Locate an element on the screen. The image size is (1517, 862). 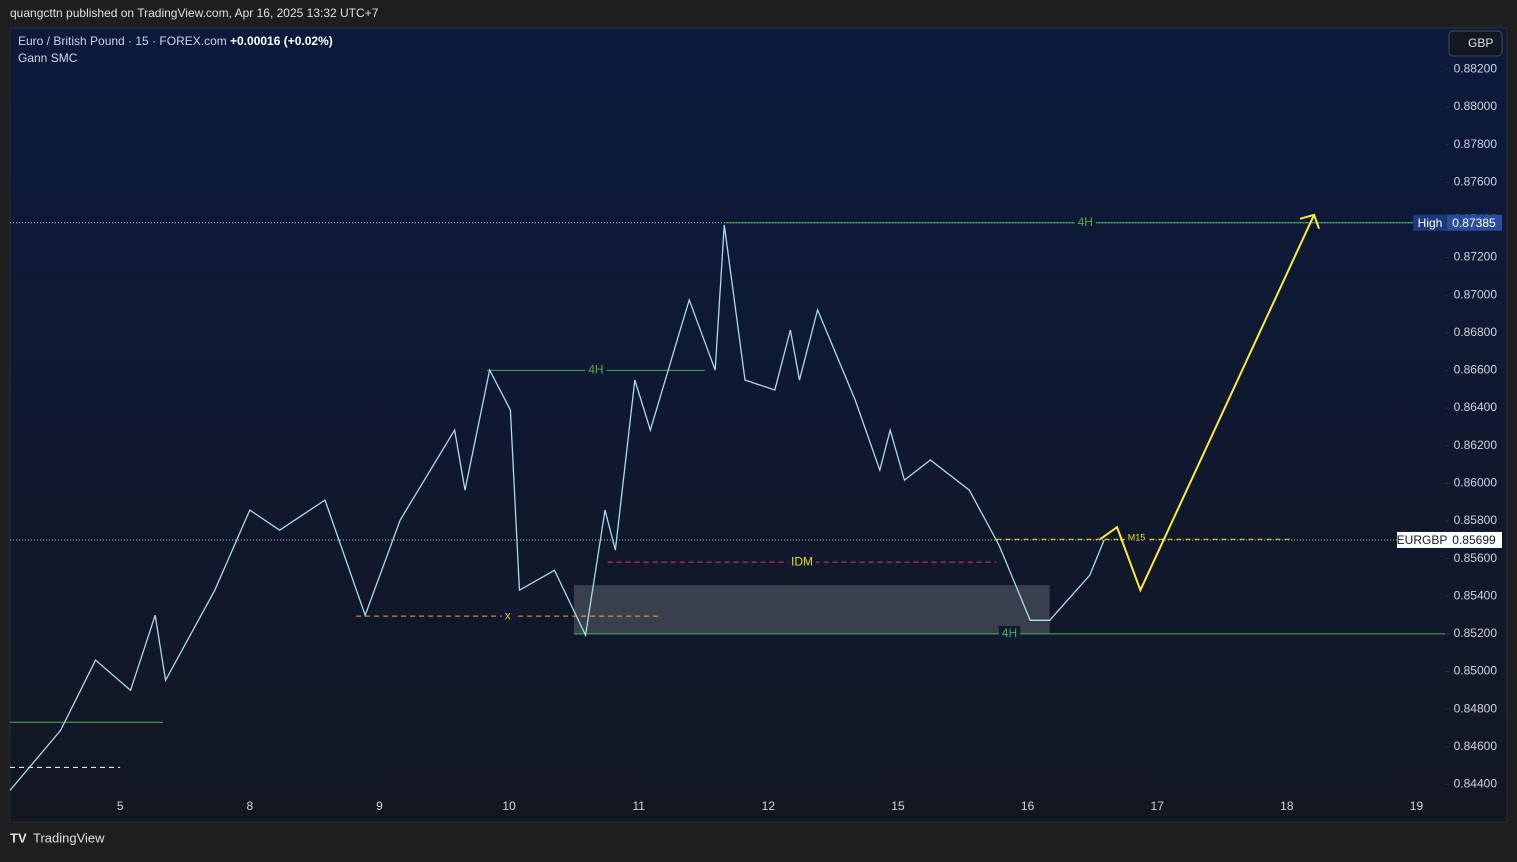
high-tag-bg is located at coordinates (1430, 222).